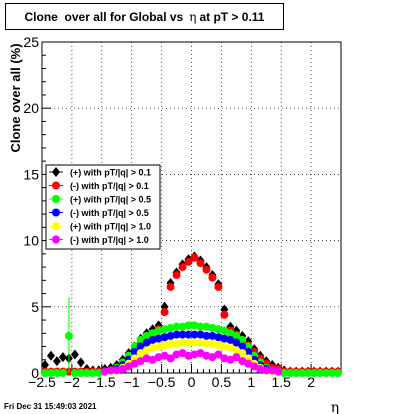 The image size is (400, 414). I want to click on legend-entry: (-) with pT/|q| > 0.1, so click(109, 186).